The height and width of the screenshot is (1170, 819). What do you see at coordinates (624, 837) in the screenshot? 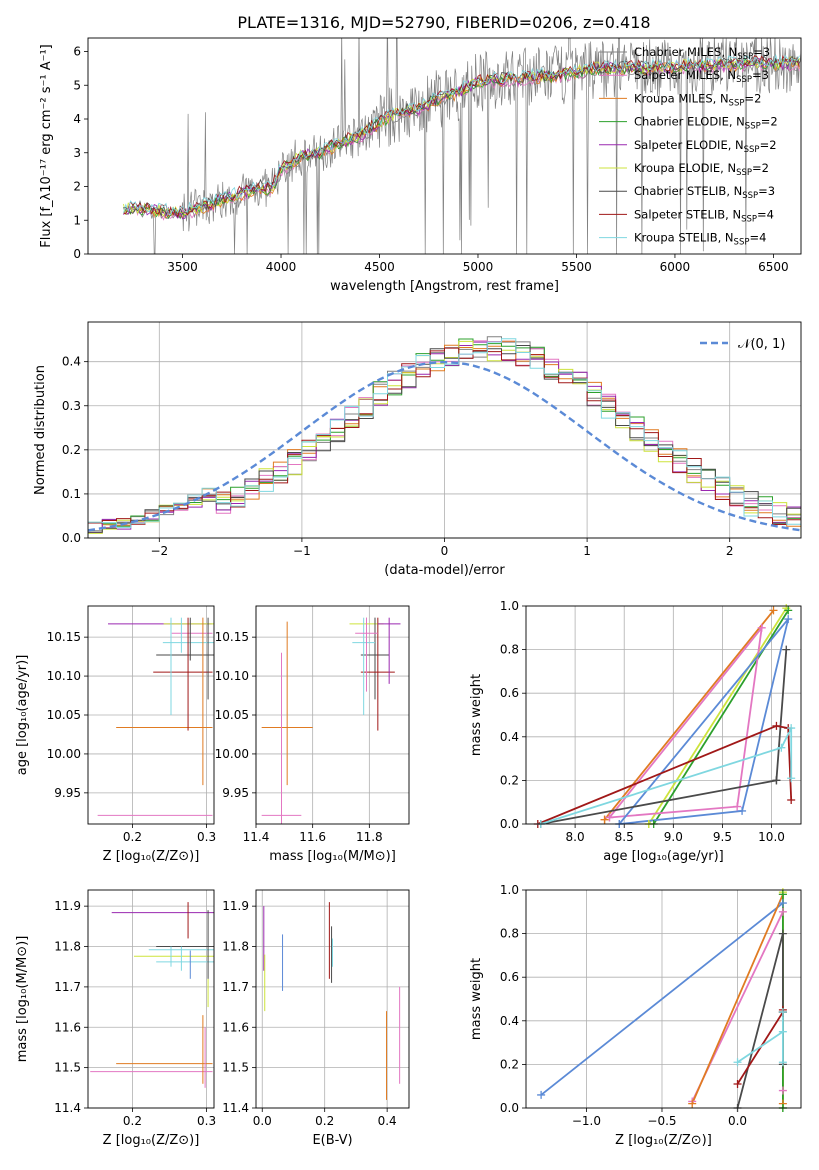
I see `x-tick-label: 8.5` at bounding box center [624, 837].